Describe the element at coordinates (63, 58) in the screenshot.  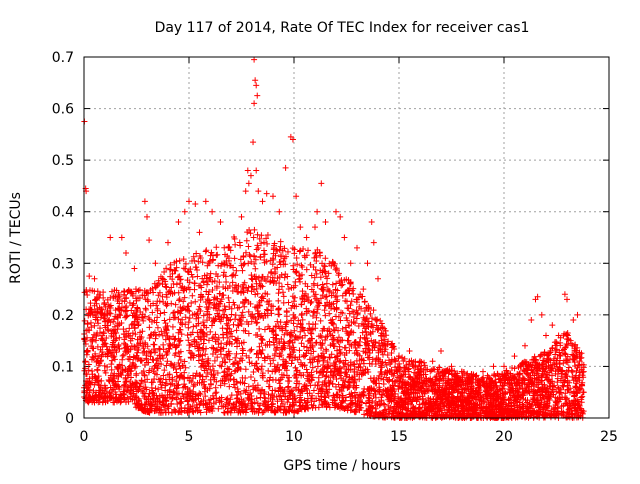
I see `y-tick-label: 0.7` at that location.